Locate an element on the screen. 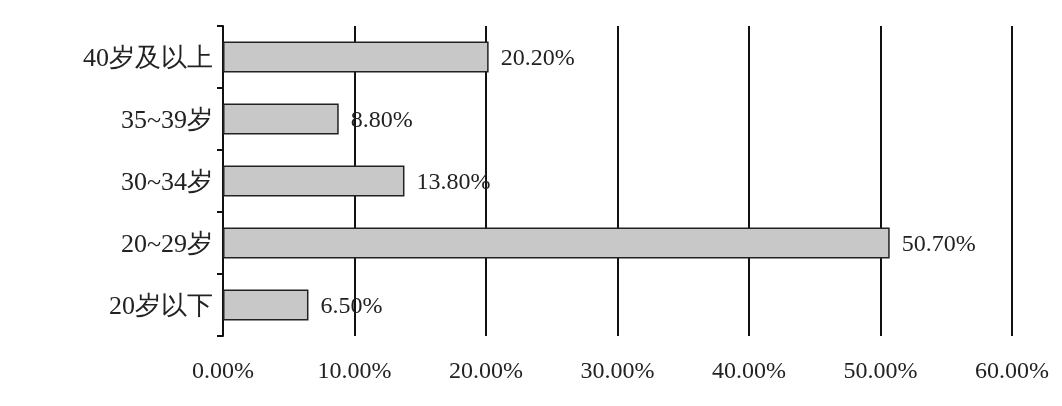  y-tick-label: 20~29岁 is located at coordinates (166, 243).